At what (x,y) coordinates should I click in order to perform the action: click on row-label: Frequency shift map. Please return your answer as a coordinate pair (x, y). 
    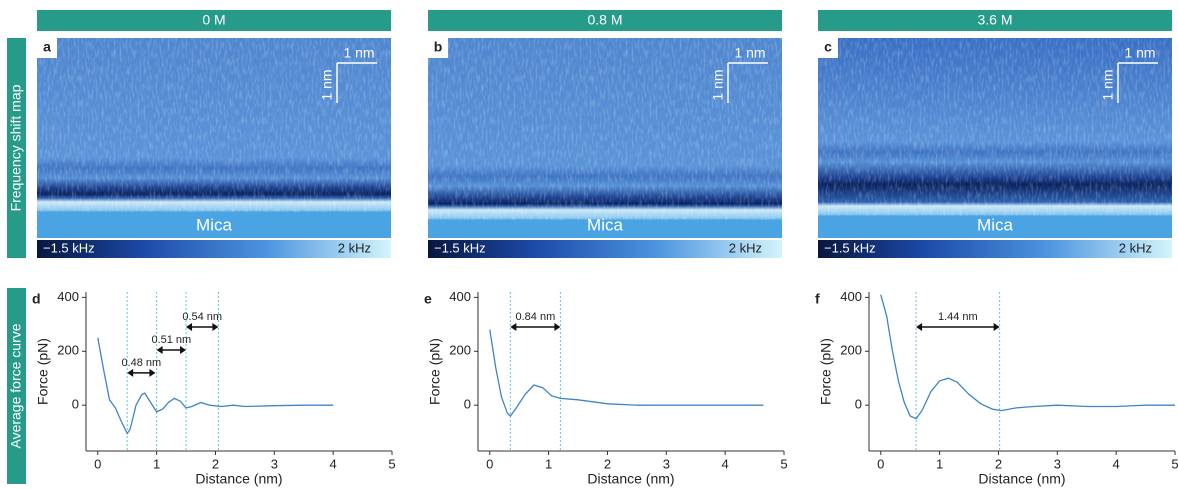
    Looking at the image, I should click on (16, 147).